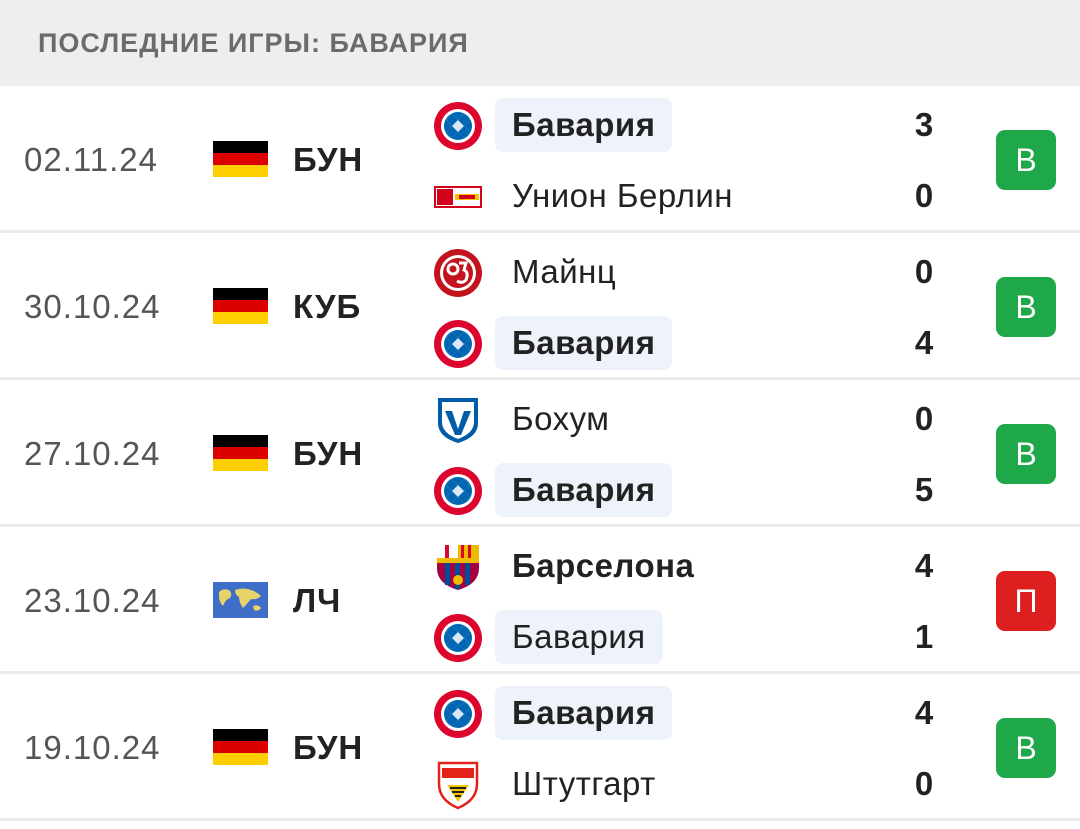  What do you see at coordinates (924, 124) in the screenshot?
I see `team-score: 3` at bounding box center [924, 124].